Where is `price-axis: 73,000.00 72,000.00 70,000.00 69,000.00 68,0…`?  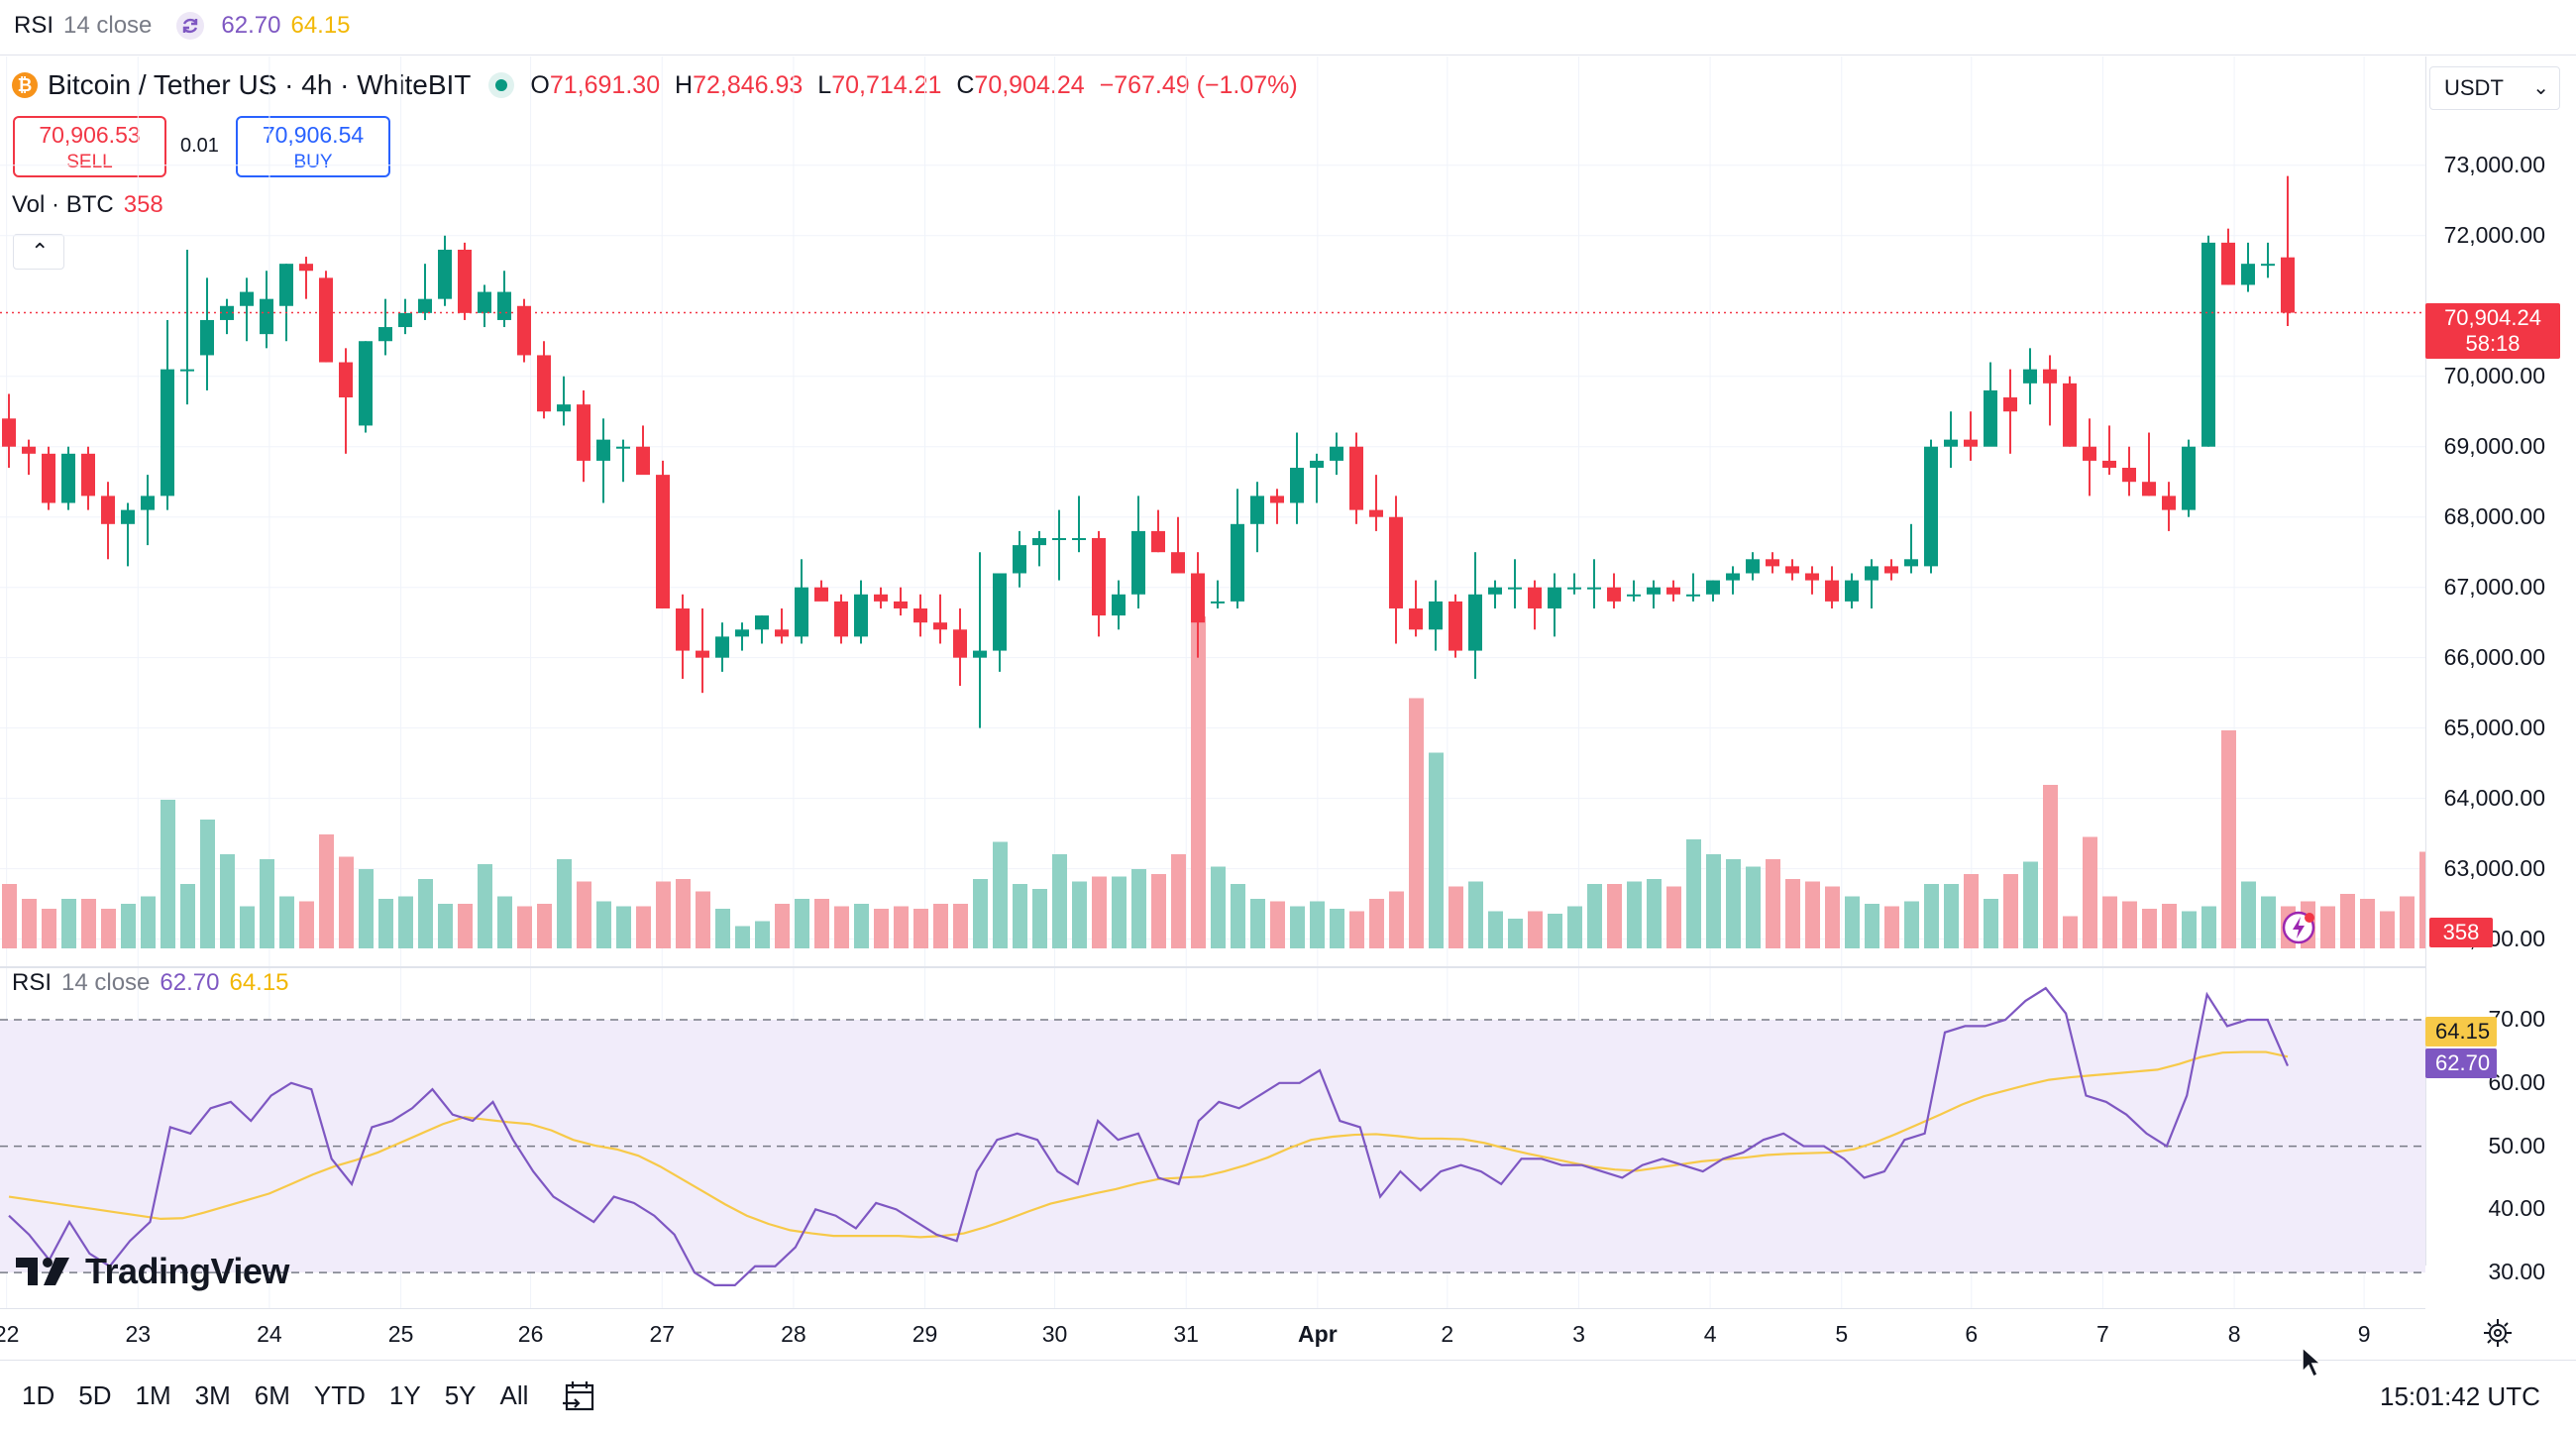 price-axis: 73,000.00 72,000.00 70,000.00 69,000.00 68,0… is located at coordinates (2500, 512).